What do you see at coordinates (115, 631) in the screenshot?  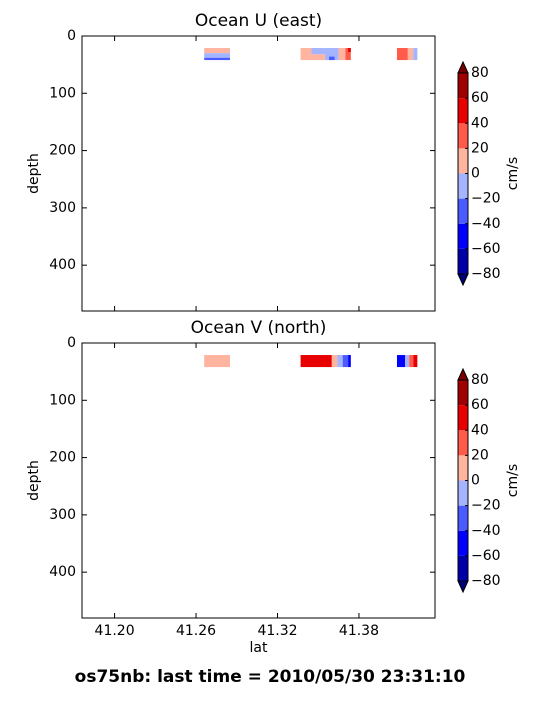 I see `x-tick-label: 41.20` at bounding box center [115, 631].